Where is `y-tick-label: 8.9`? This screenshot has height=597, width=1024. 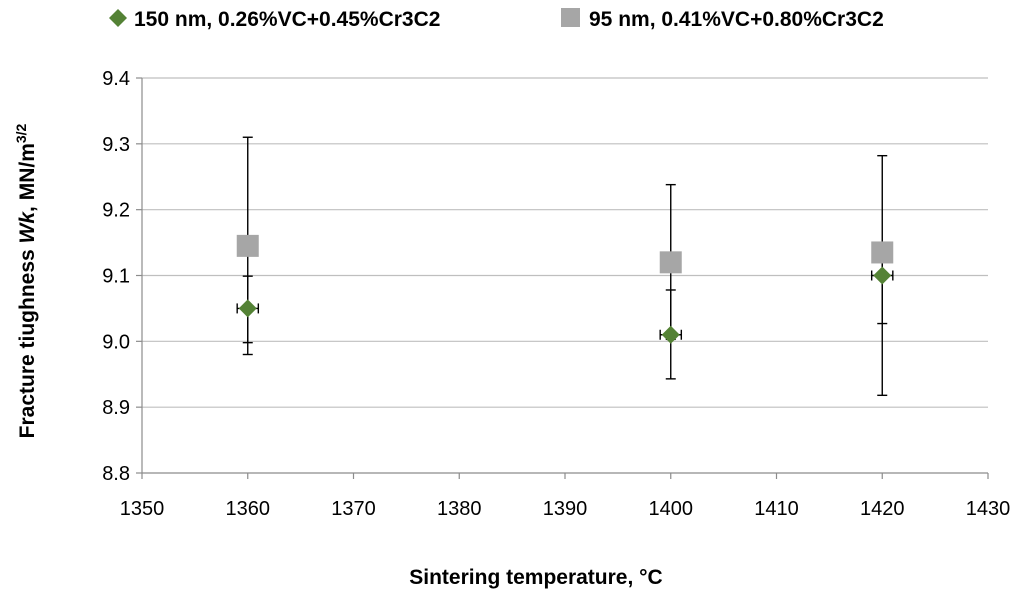
y-tick-label: 8.9 is located at coordinates (116, 408).